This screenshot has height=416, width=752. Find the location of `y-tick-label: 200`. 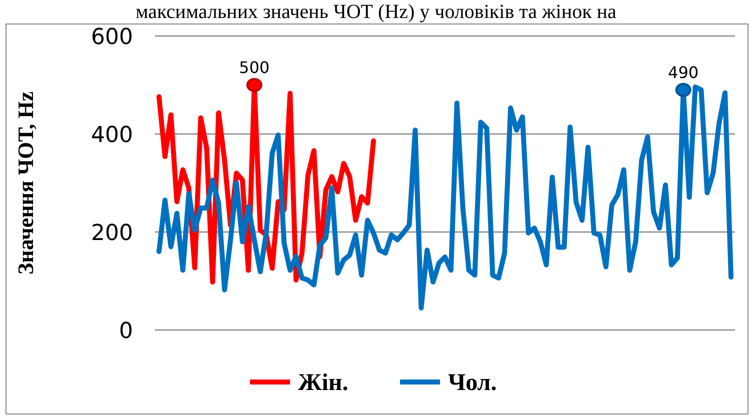

y-tick-label: 200 is located at coordinates (112, 233).